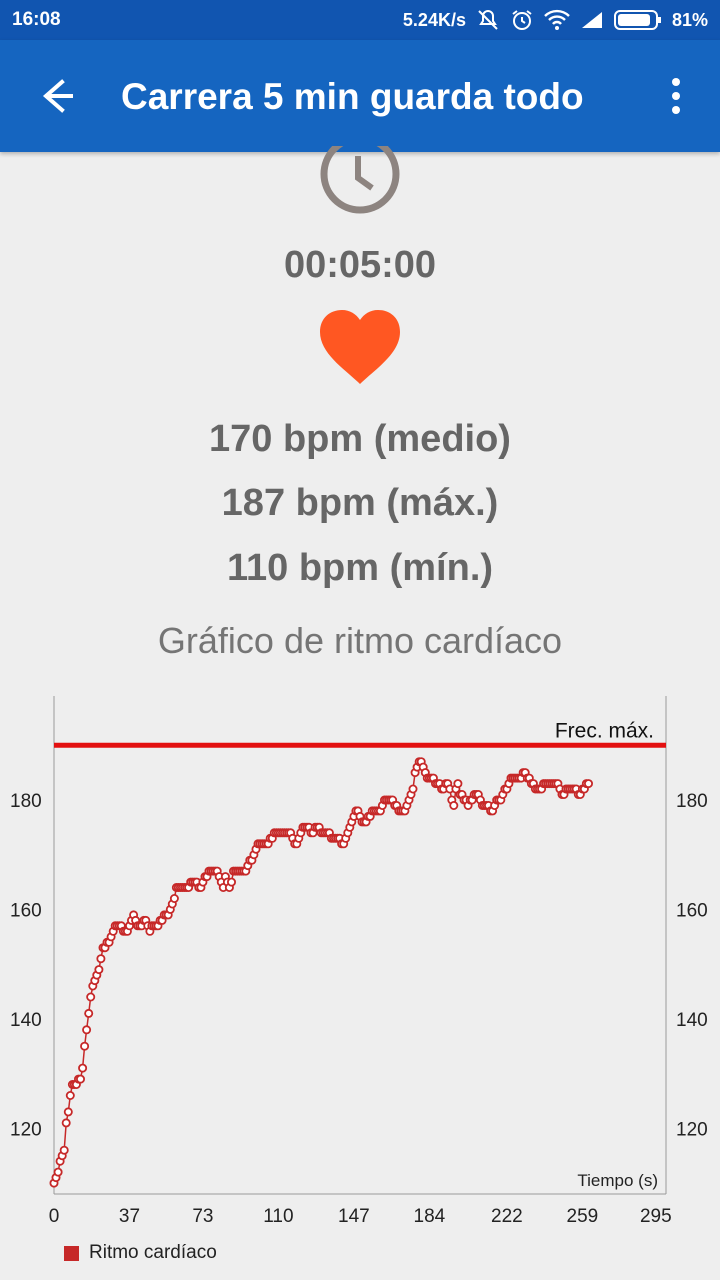 The width and height of the screenshot is (720, 1280). I want to click on y-tick-label-left: 120, so click(26, 1129).